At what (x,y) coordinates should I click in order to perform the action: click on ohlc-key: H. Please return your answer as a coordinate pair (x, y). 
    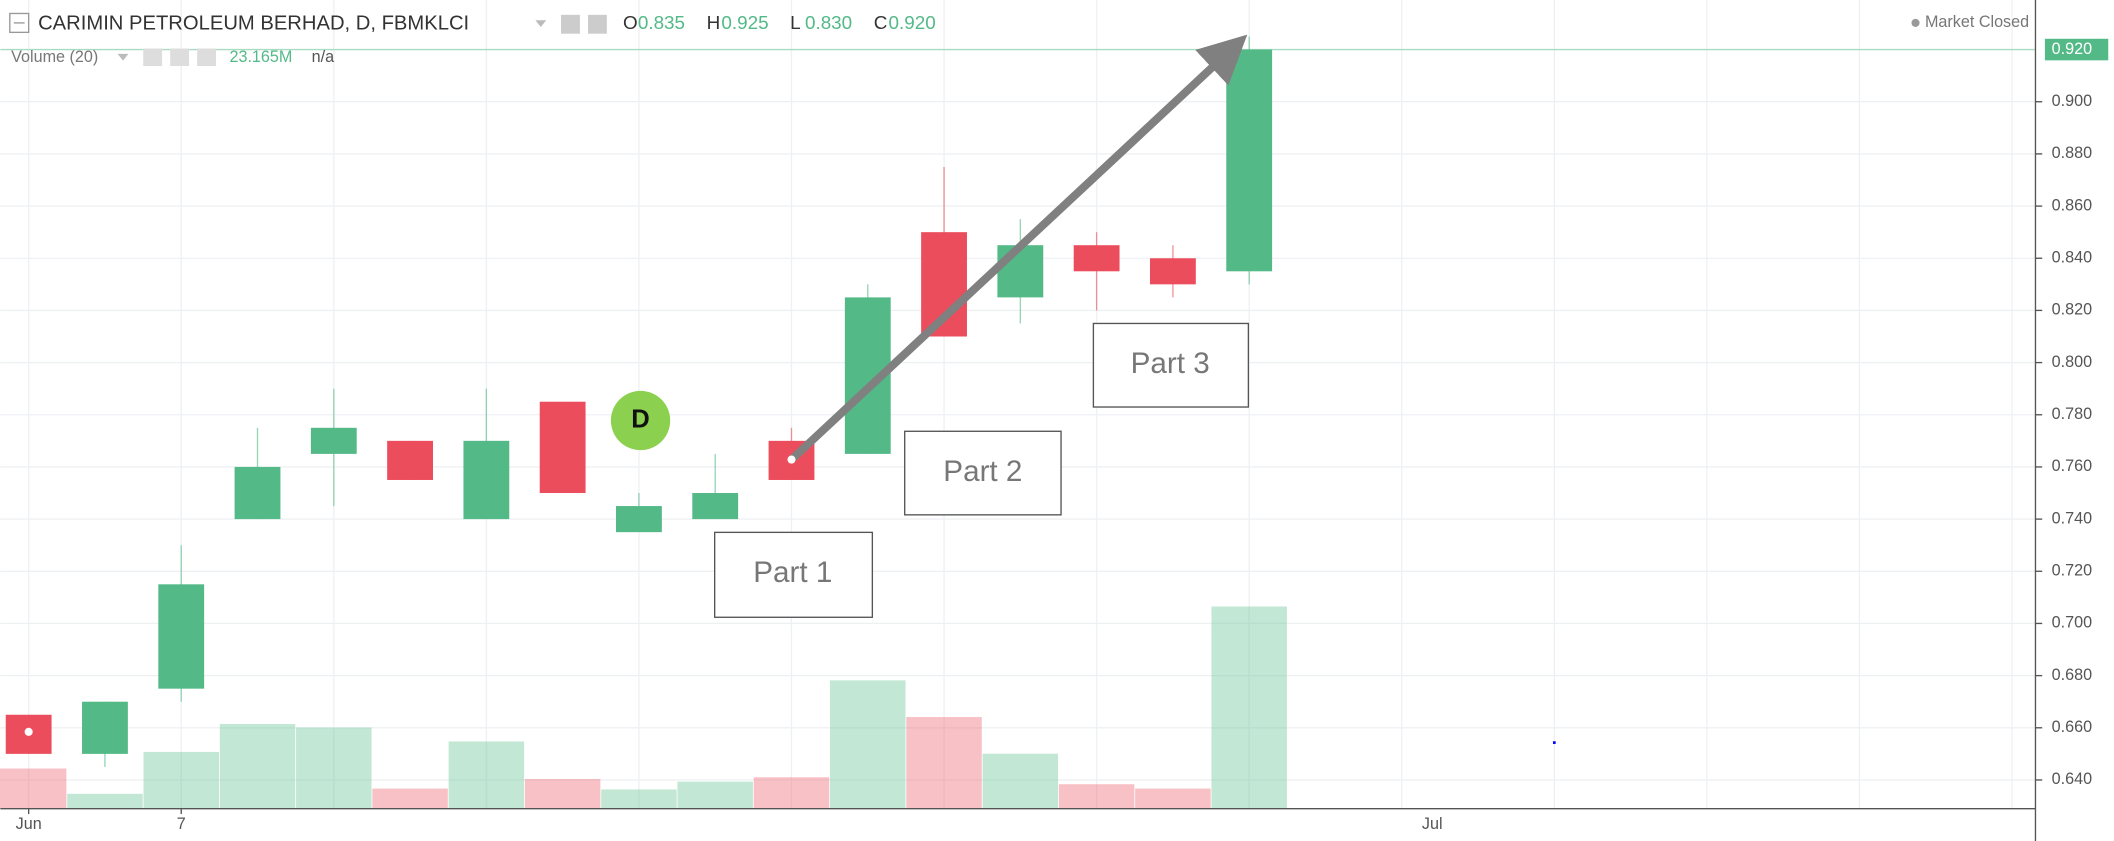
    Looking at the image, I should click on (714, 22).